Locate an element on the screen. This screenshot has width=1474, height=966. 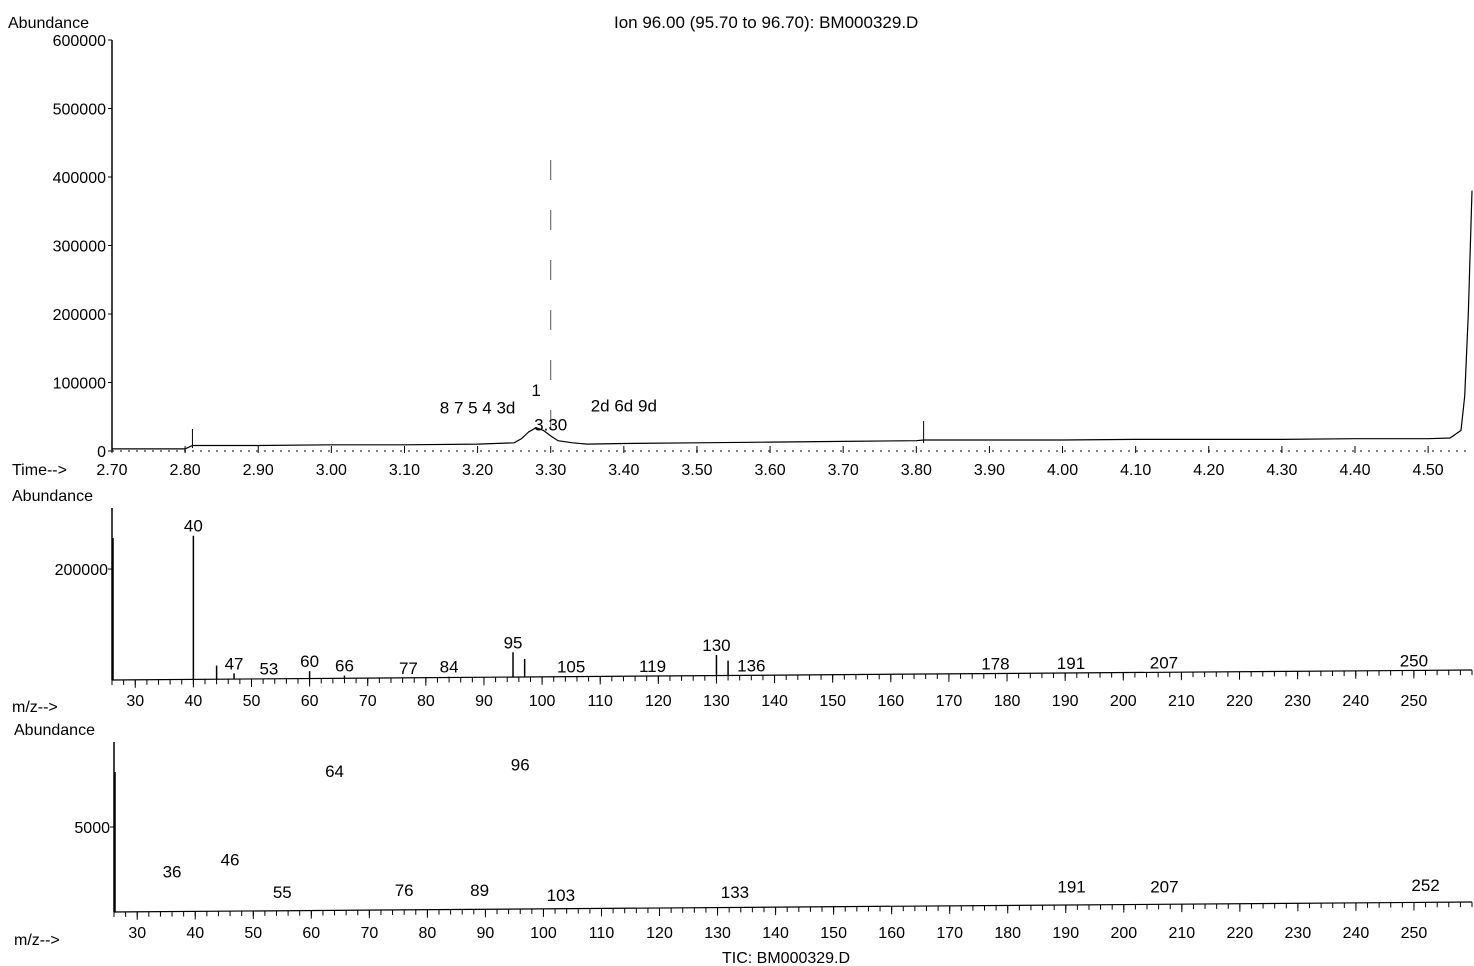
chromatogram-y-tick-label: 300000 is located at coordinates (79, 247).